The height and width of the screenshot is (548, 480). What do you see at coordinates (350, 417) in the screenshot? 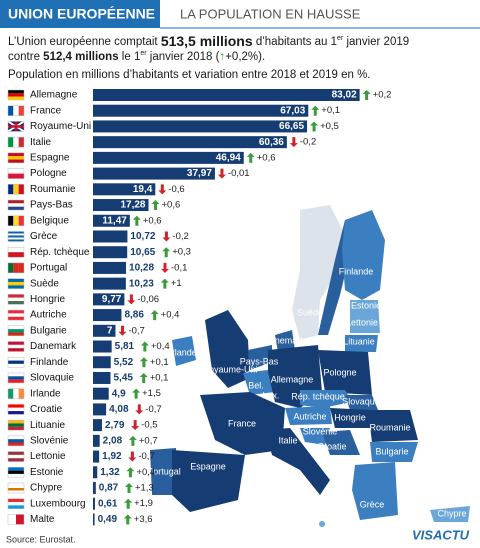
I see `map-label: Hongrie` at bounding box center [350, 417].